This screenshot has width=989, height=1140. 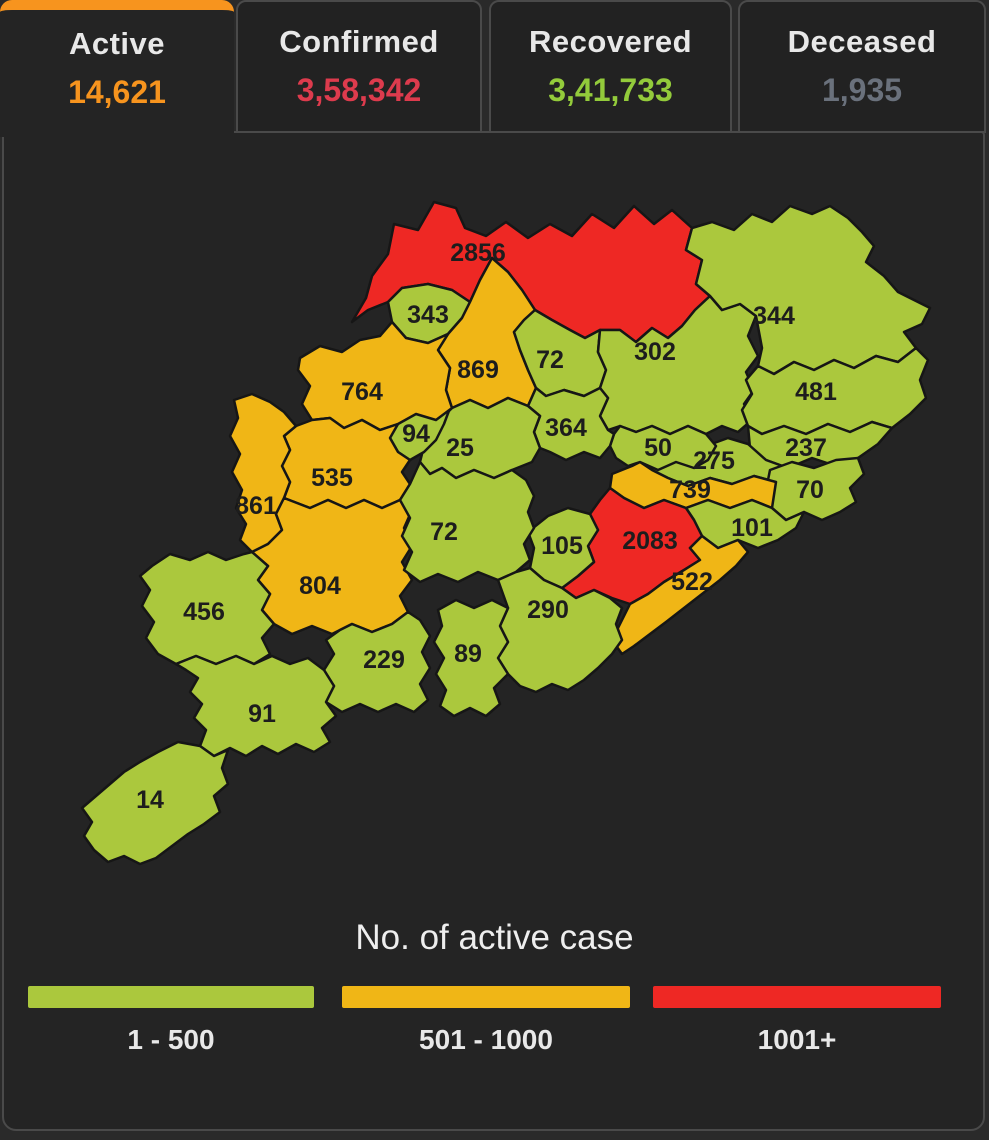 I want to click on tab-deceased-label: Deceased, so click(x=862, y=41).